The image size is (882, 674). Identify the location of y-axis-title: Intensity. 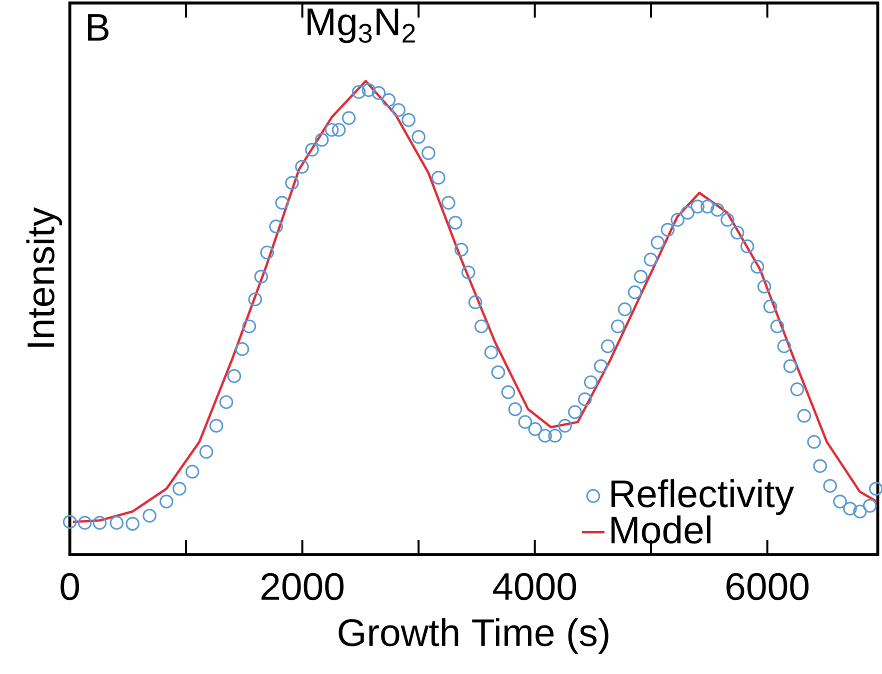
(44, 277).